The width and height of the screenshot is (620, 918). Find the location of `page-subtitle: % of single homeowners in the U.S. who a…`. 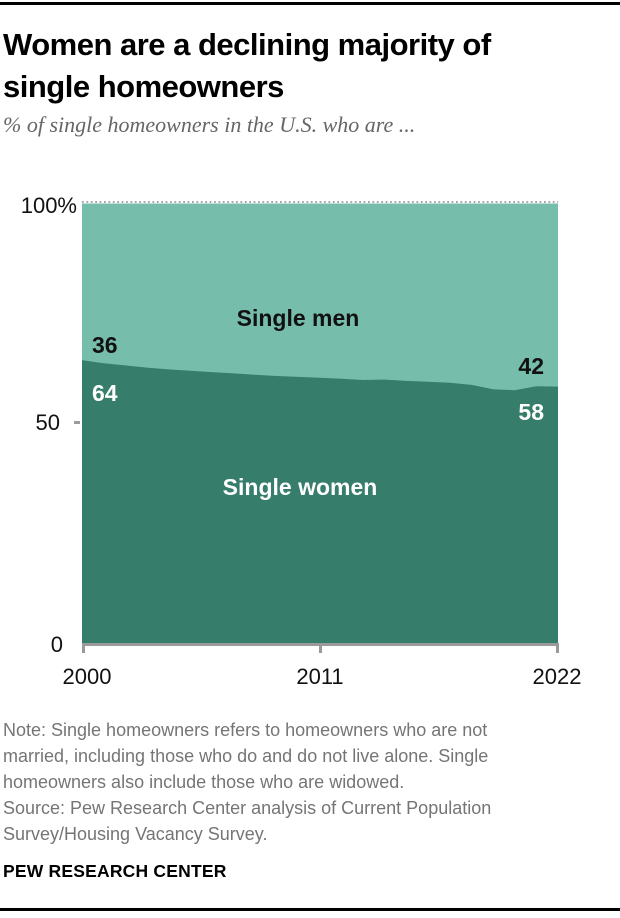

page-subtitle: % of single homeowners in the U.S. who a… is located at coordinates (209, 124).